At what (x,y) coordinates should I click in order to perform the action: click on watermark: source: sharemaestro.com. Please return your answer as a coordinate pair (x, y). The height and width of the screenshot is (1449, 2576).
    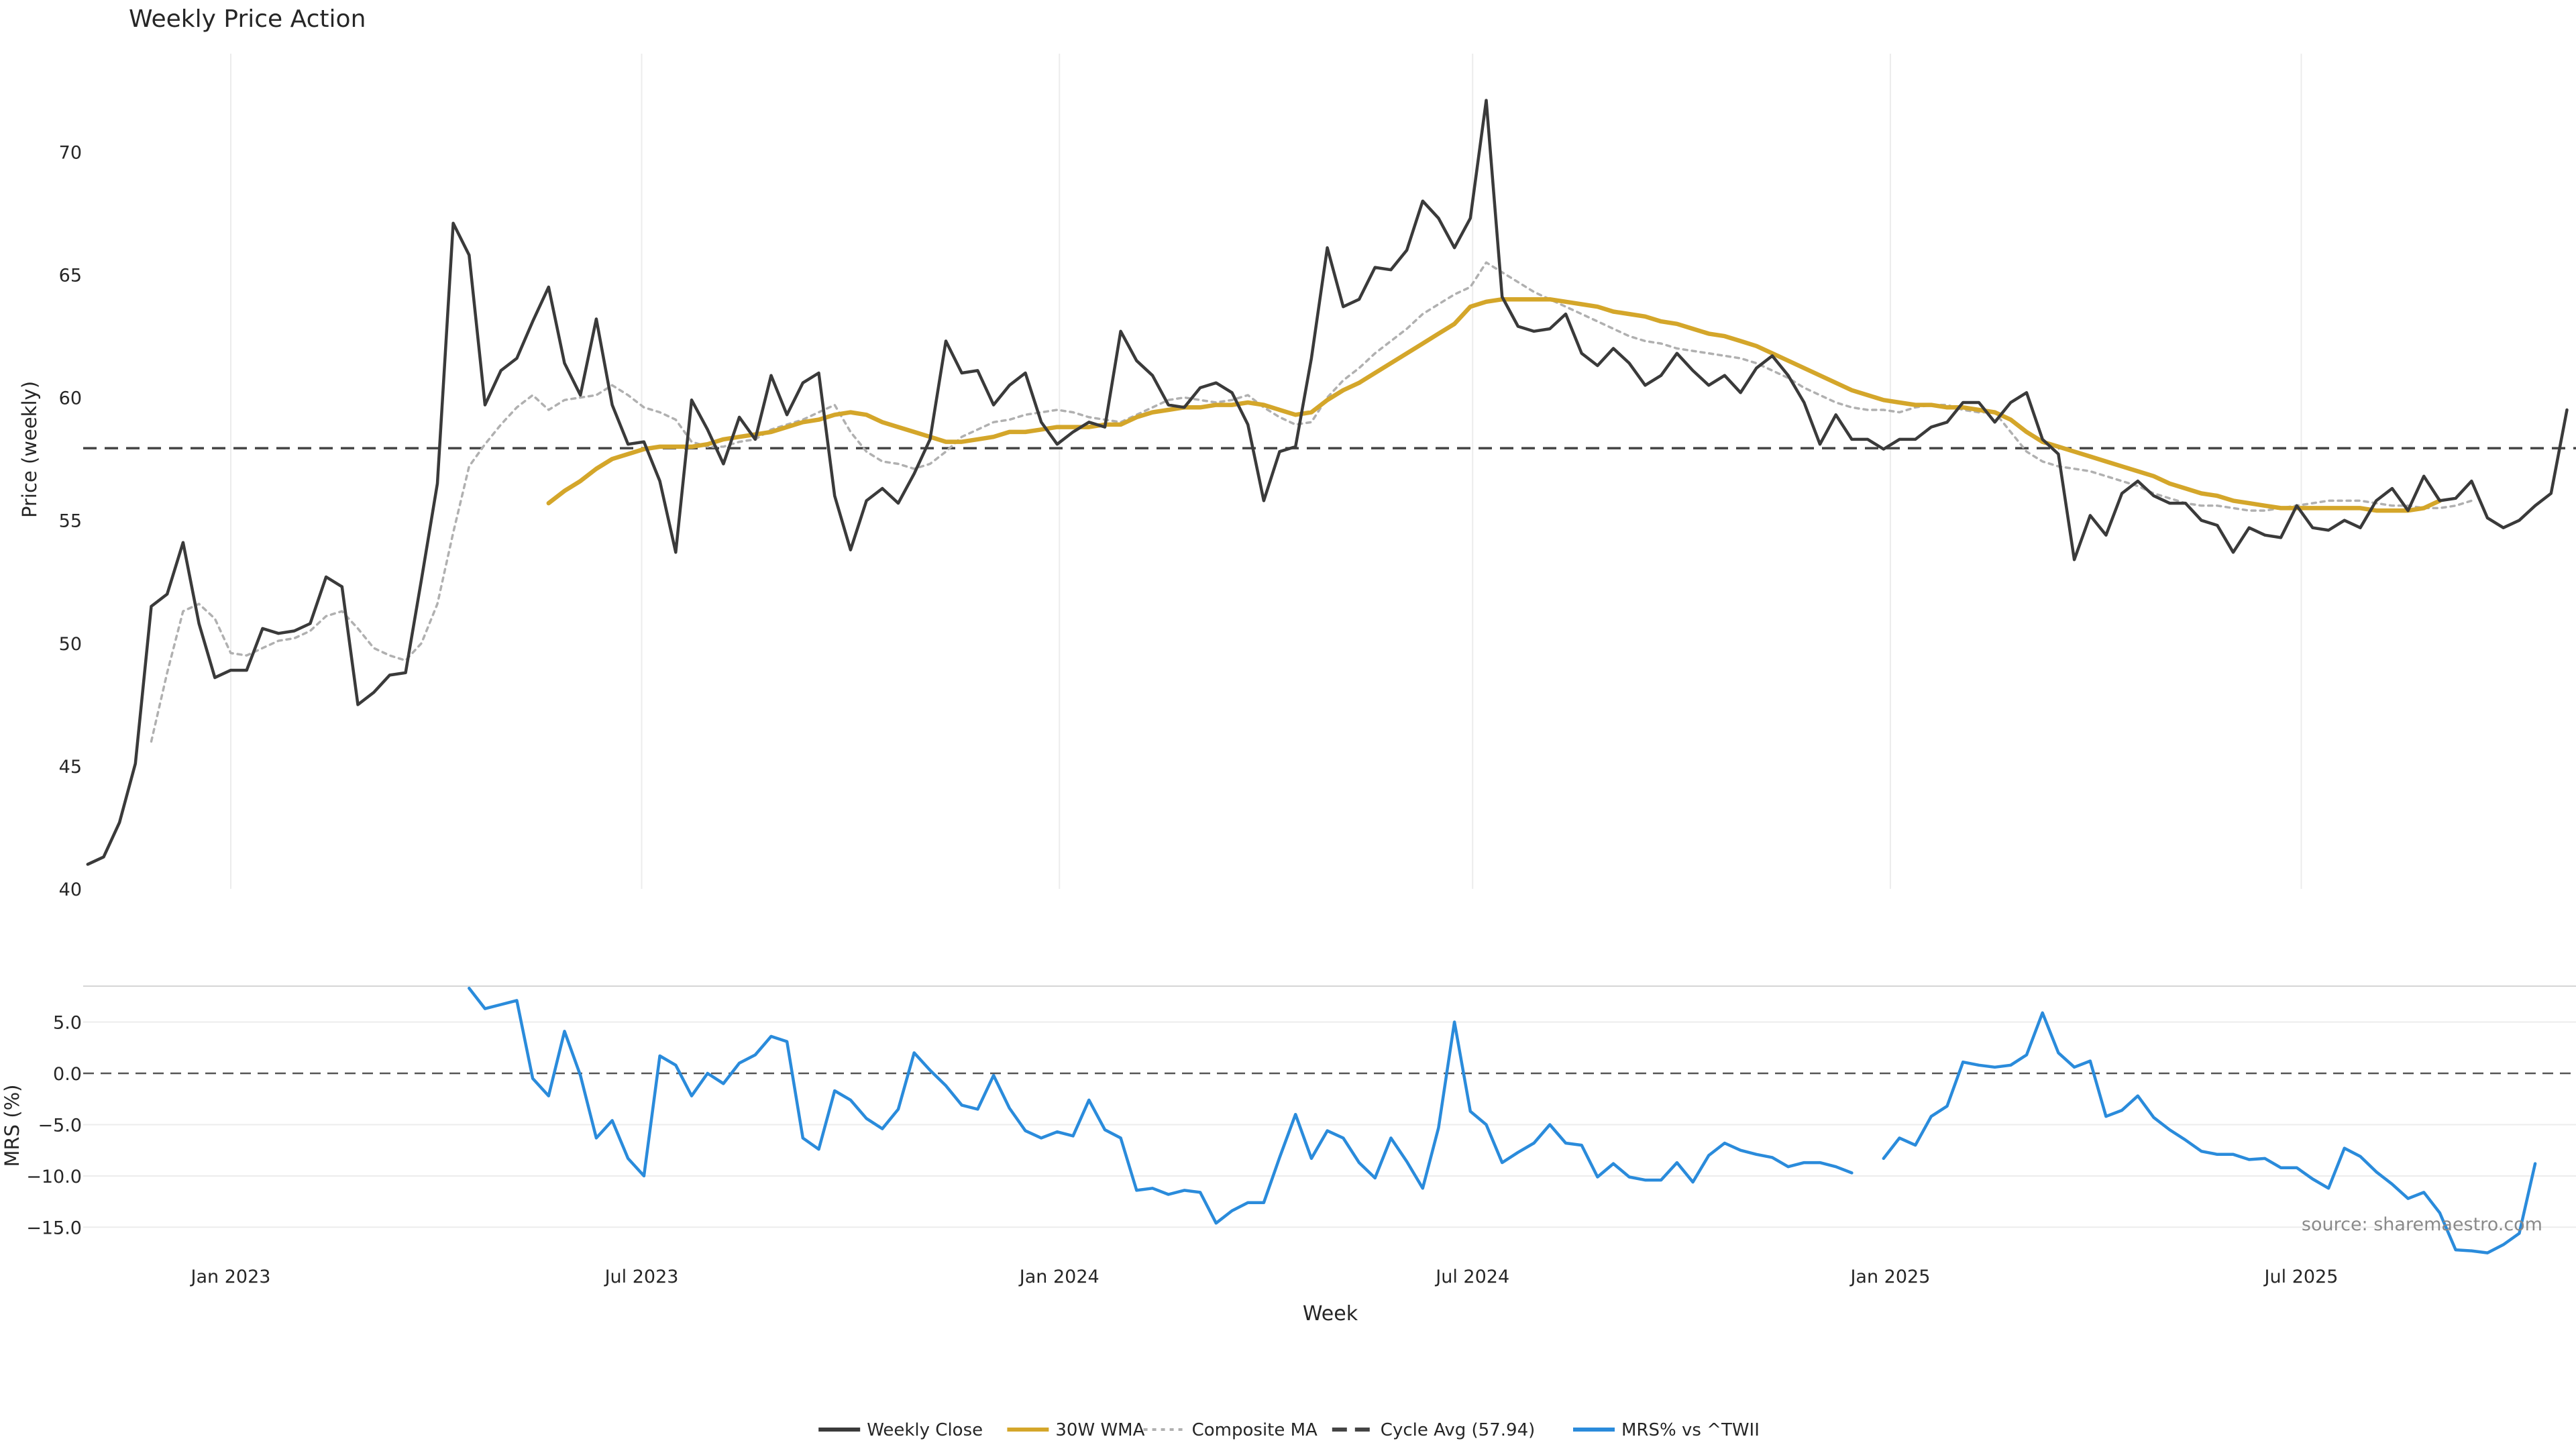
    Looking at the image, I should click on (2422, 1224).